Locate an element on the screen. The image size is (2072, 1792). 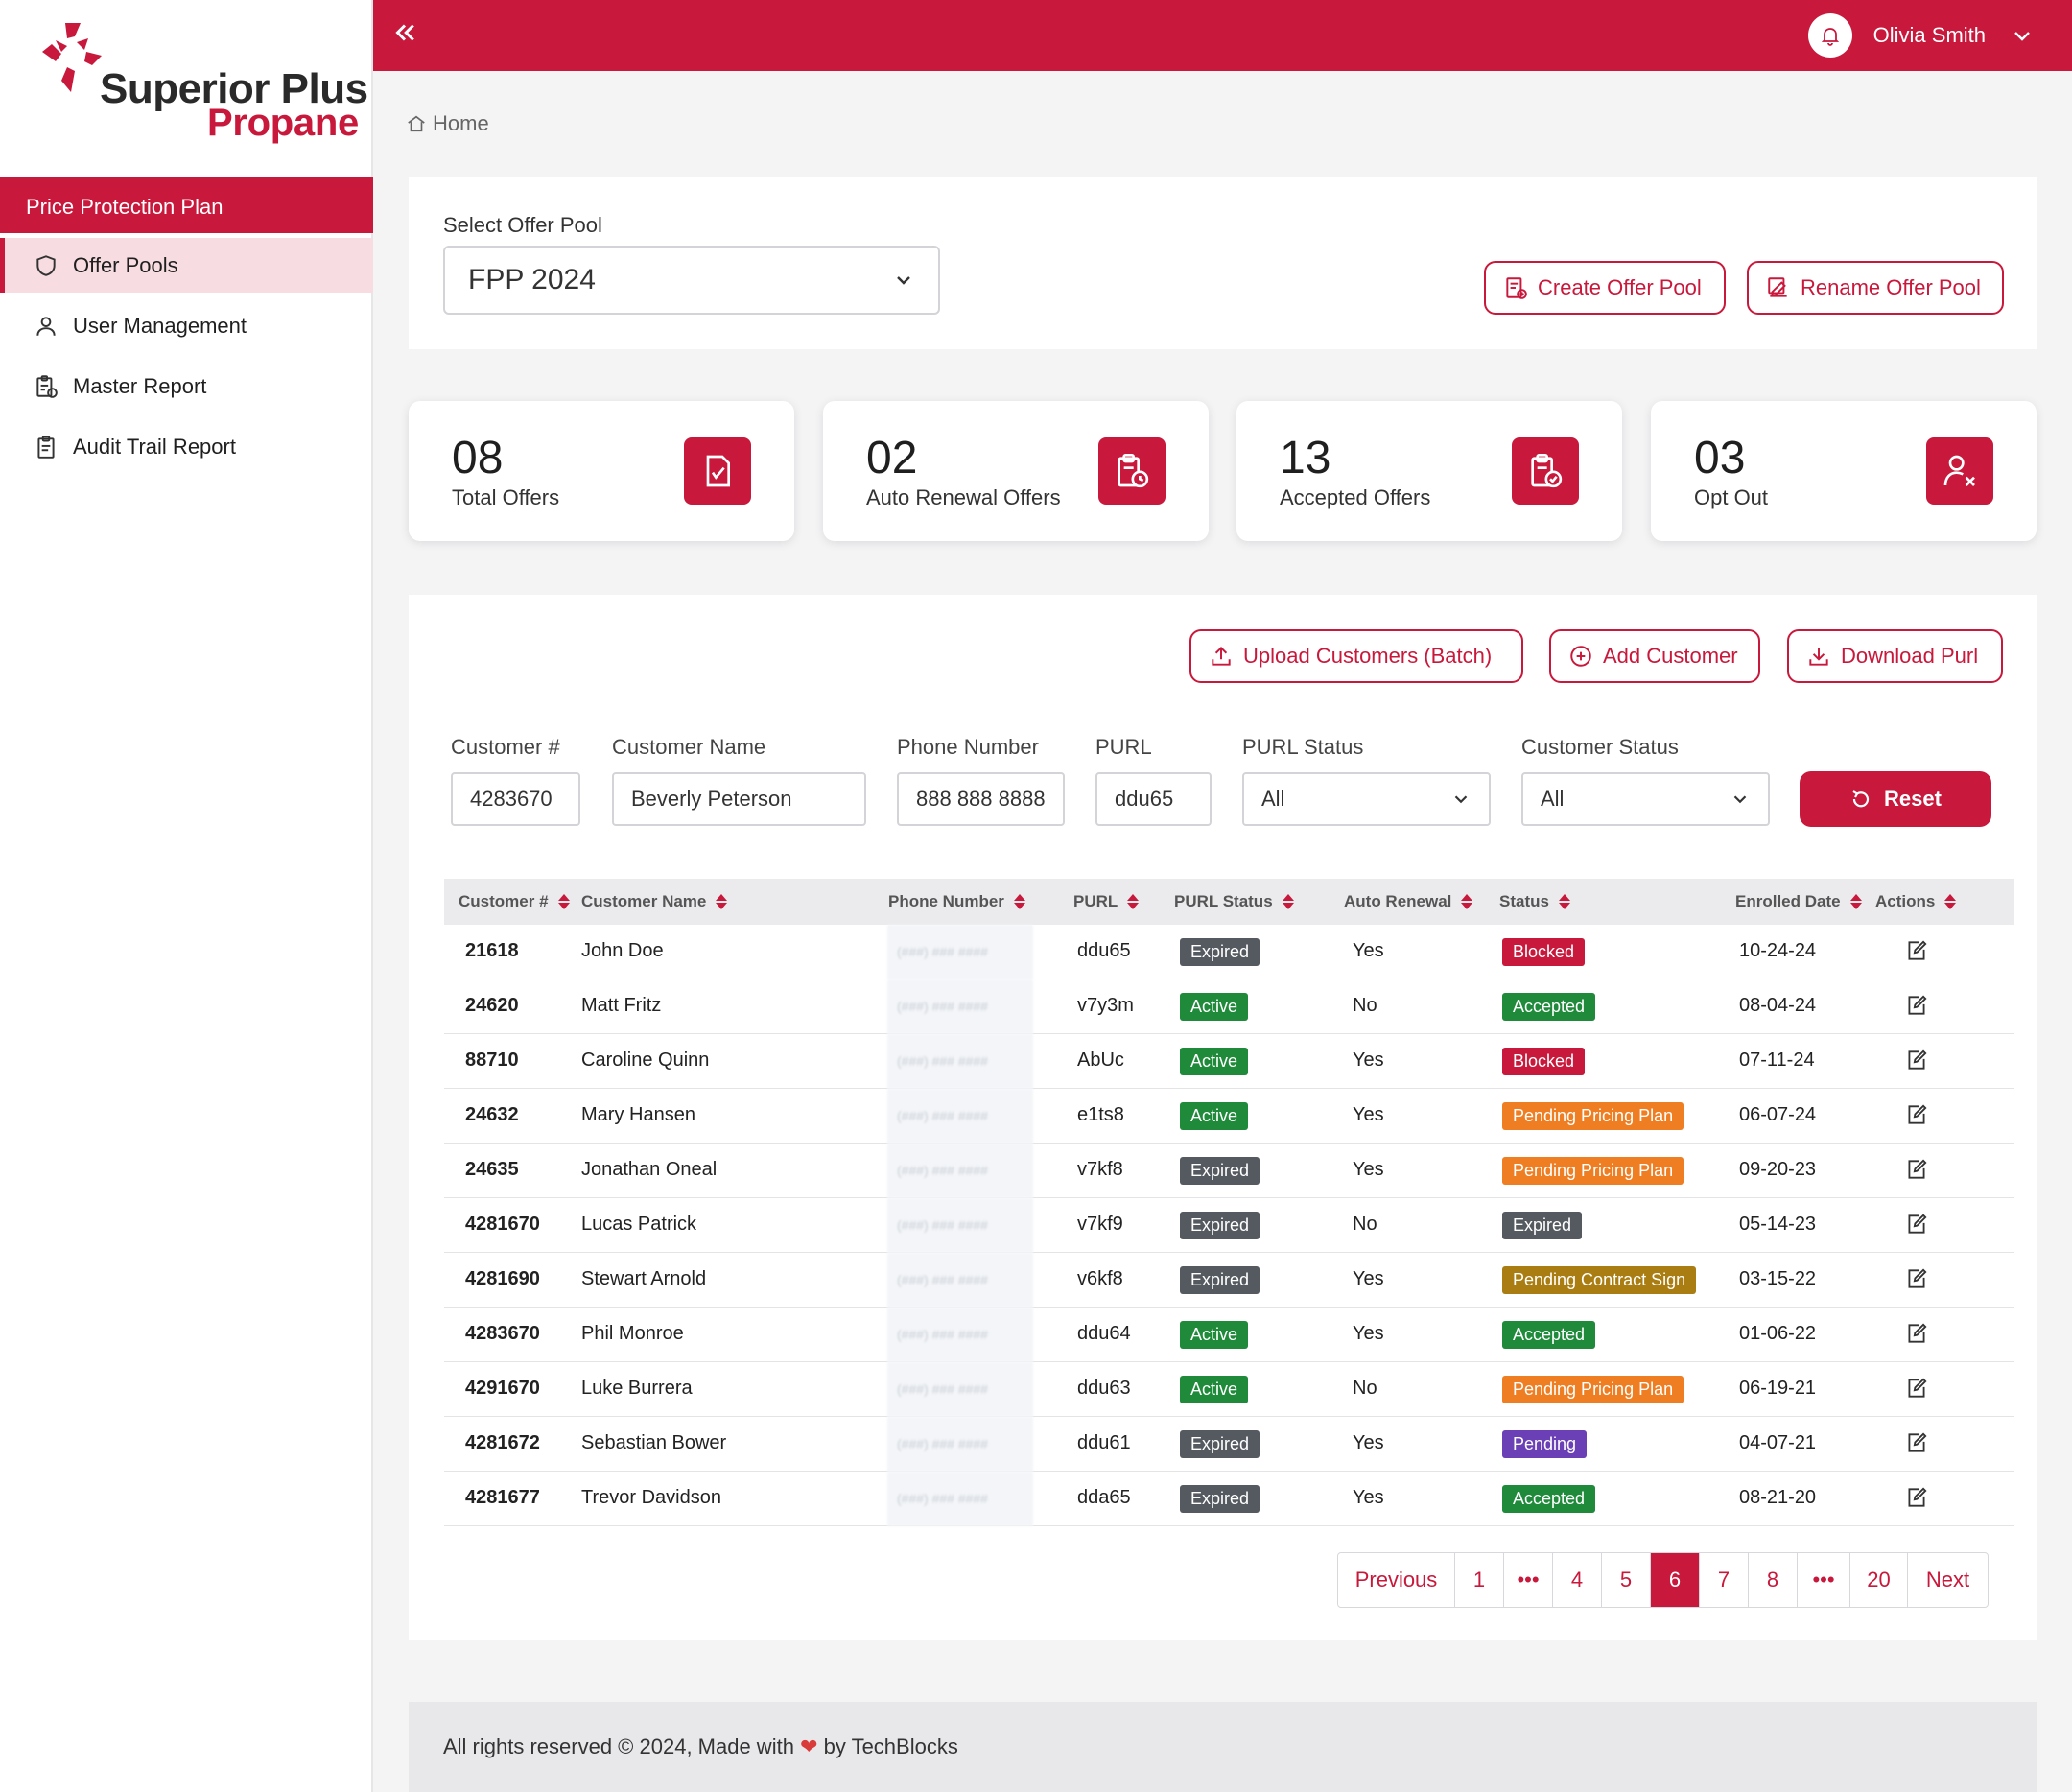
page-button: 7 is located at coordinates (1724, 1580).